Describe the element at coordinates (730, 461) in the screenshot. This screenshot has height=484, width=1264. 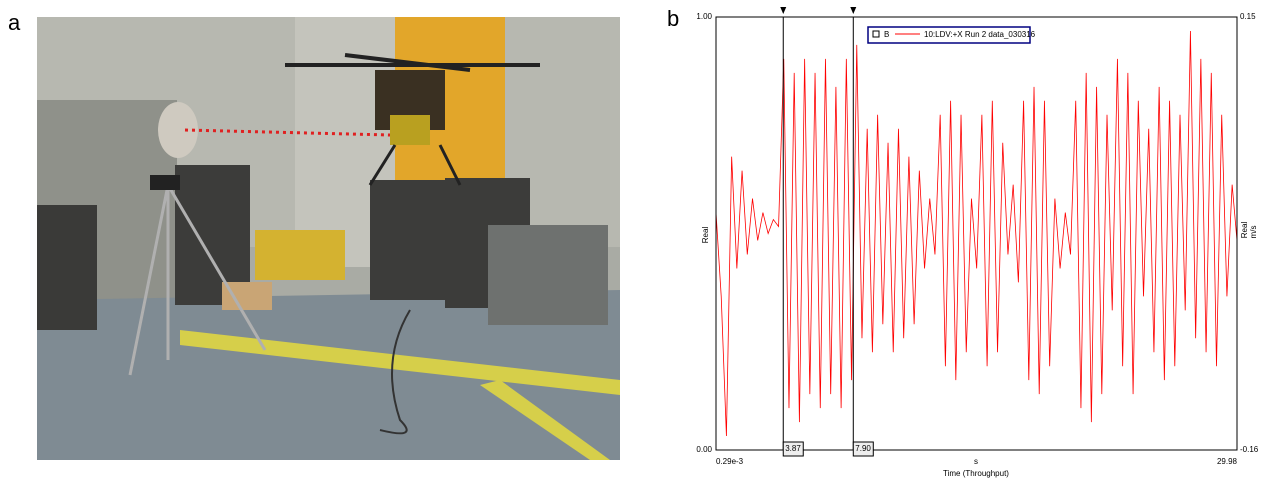
I see `x-tick-label: 0.29e-3` at that location.